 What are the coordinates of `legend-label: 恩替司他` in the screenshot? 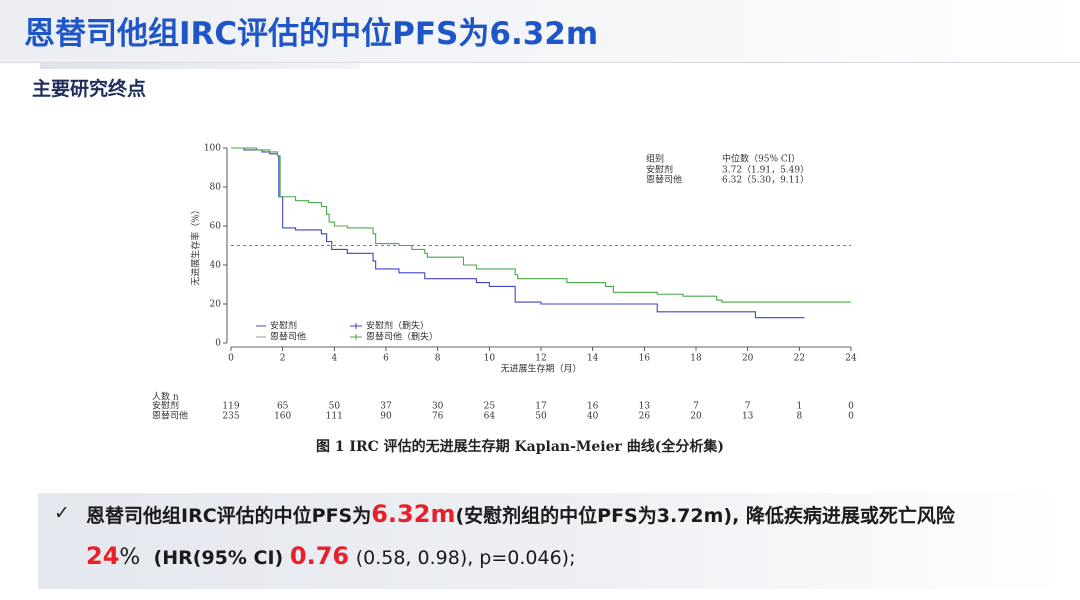 It's located at (288, 337).